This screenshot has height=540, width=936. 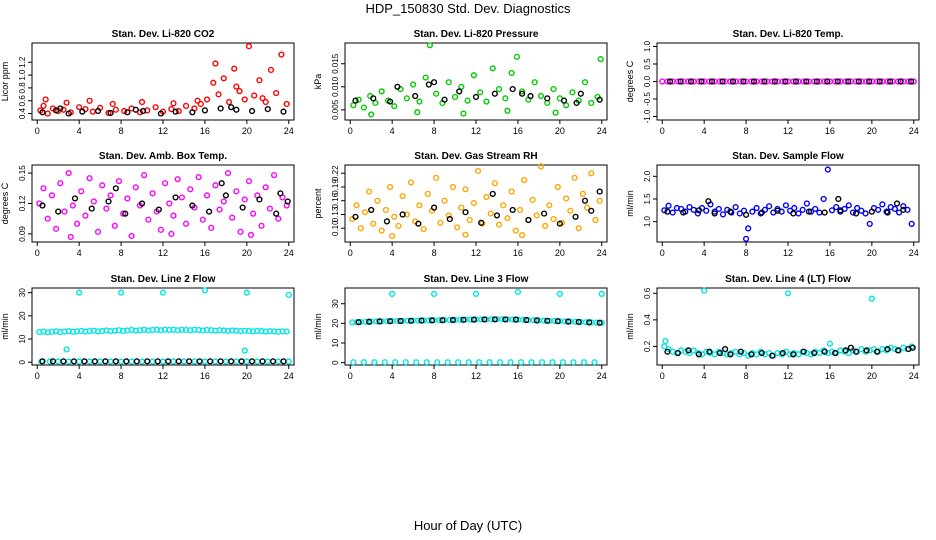 I want to click on chart-title: Stan. Dev. Gas Stream RH, so click(x=475, y=156).